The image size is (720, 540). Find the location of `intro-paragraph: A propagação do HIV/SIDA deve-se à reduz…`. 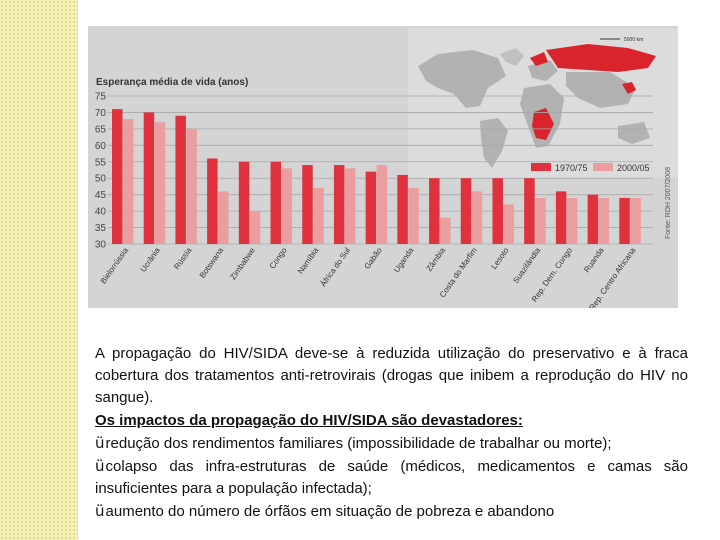

intro-paragraph: A propagação do HIV/SIDA deve-se à reduz… is located at coordinates (391, 376).